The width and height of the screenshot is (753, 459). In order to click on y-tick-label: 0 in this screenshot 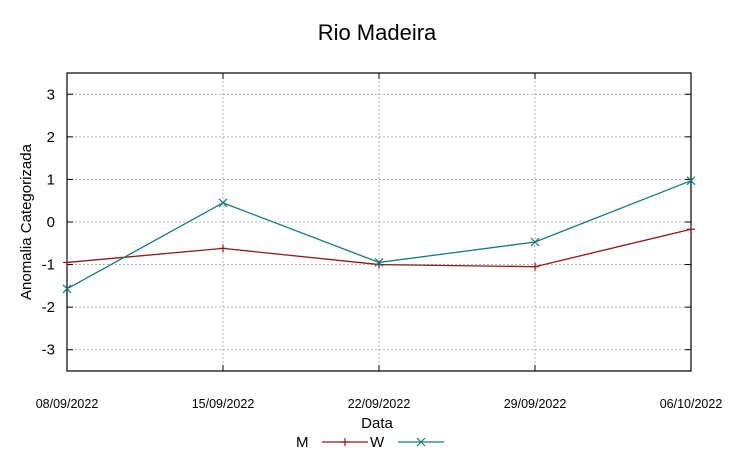, I will do `click(51, 222)`.